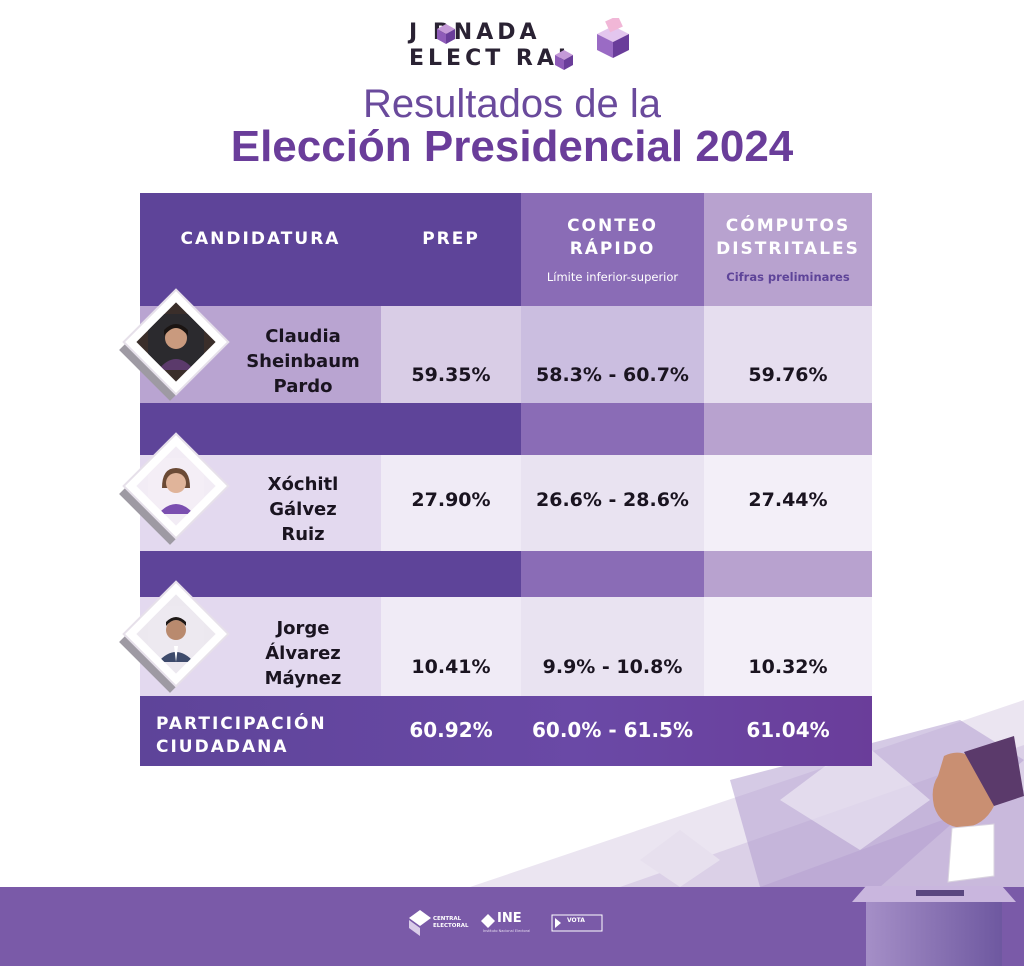 This screenshot has width=1024, height=966. What do you see at coordinates (451, 730) in the screenshot?
I see `participacion-prep: 60.92%` at bounding box center [451, 730].